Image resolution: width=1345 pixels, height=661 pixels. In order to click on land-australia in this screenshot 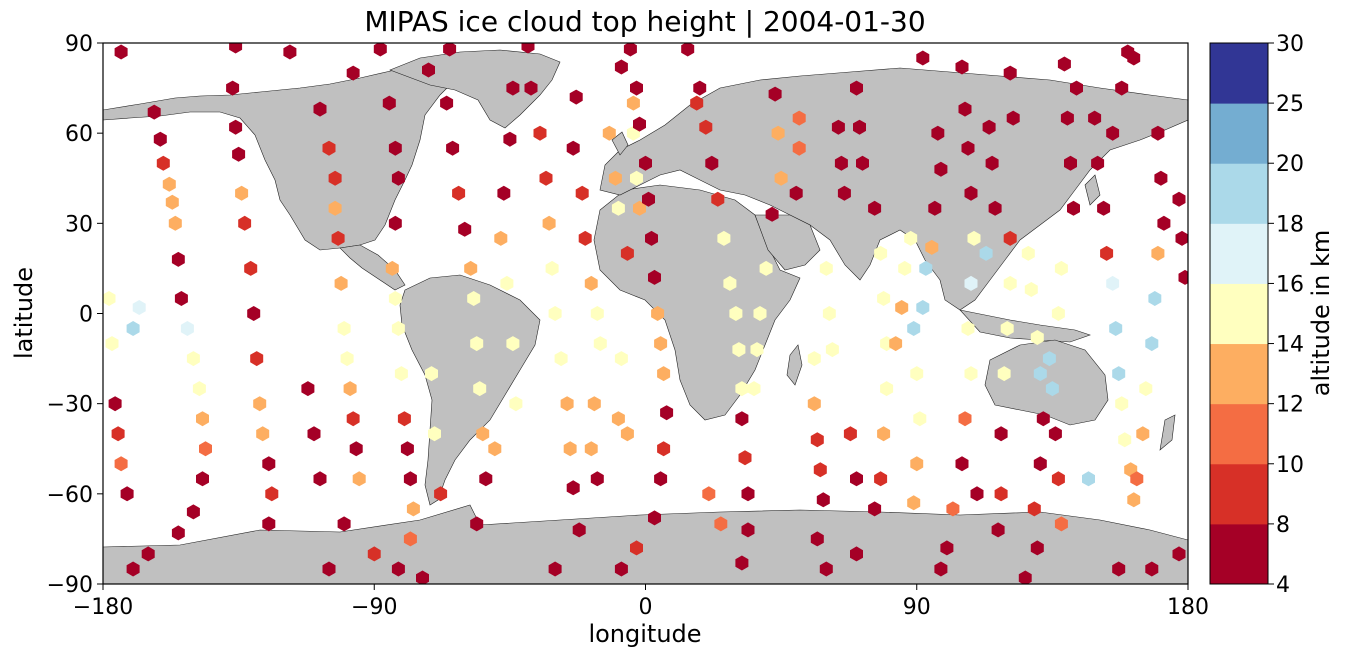, I will do `click(1046, 382)`.